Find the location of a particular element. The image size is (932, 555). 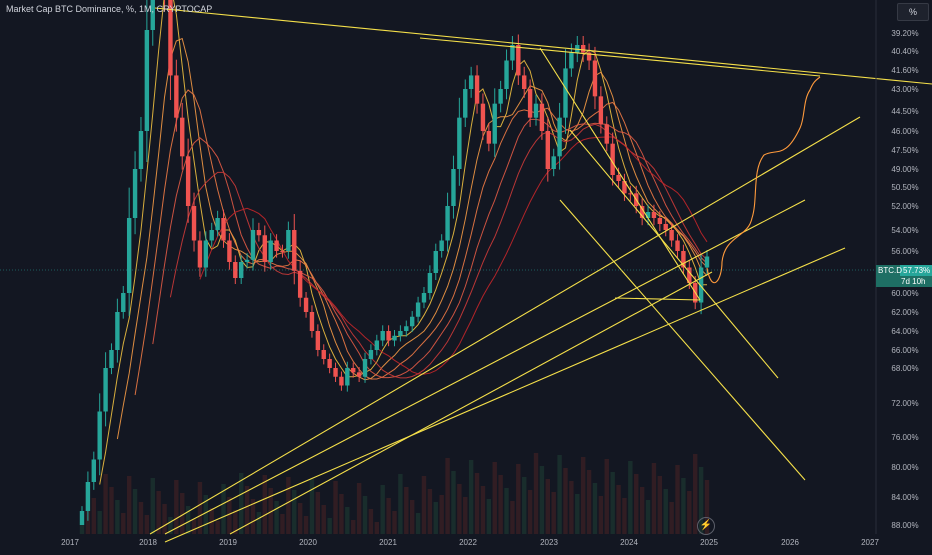

x-tick-label: 2025 is located at coordinates (709, 542).